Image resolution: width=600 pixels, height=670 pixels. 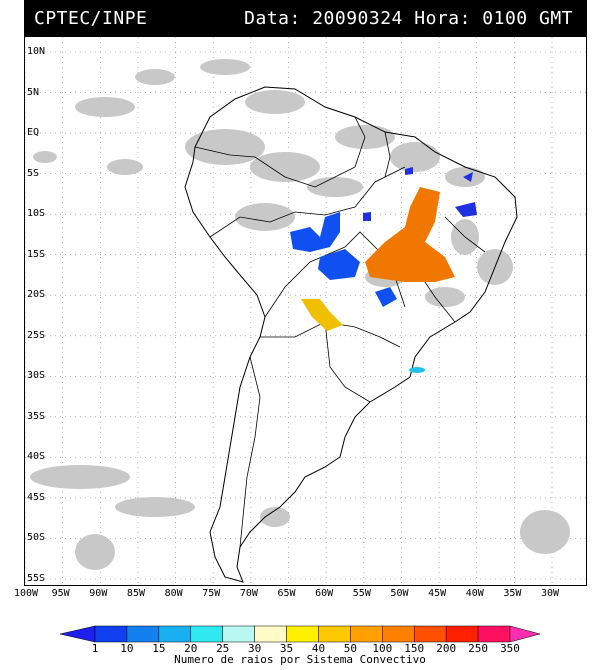 I want to click on system-blue-small, so click(x=386, y=297).